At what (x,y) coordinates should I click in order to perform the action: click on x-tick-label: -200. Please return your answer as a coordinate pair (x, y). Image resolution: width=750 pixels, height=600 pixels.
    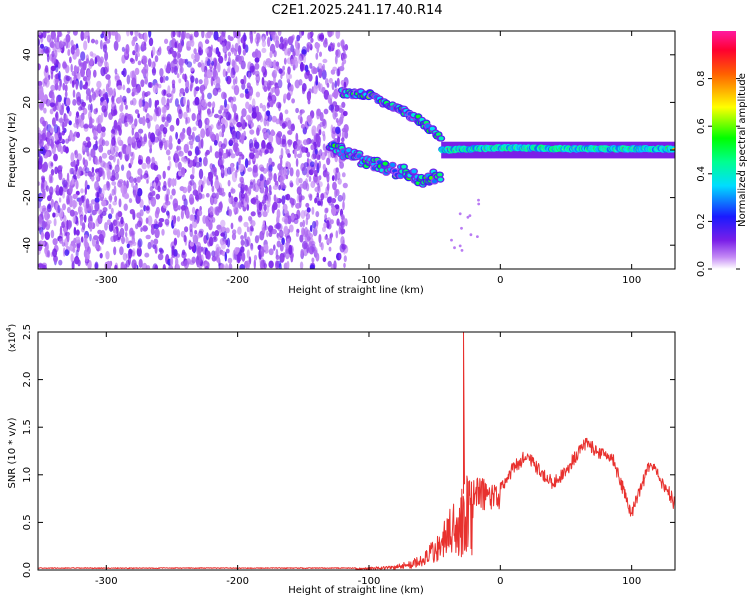
    Looking at the image, I should click on (237, 280).